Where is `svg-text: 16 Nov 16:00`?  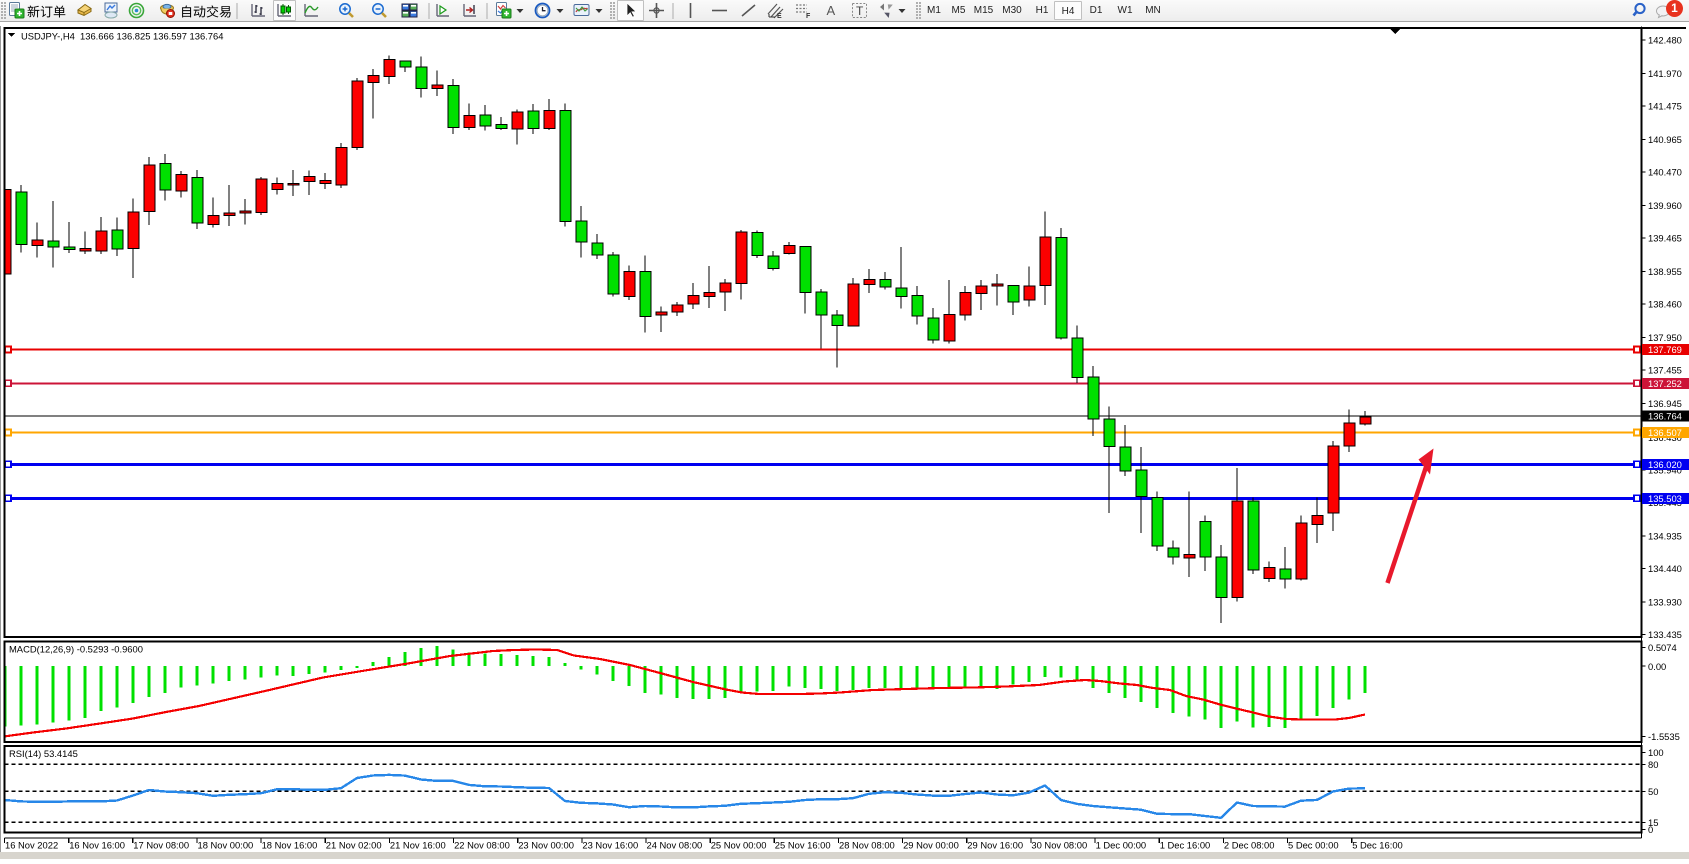
svg-text: 16 Nov 16:00 is located at coordinates (97, 845).